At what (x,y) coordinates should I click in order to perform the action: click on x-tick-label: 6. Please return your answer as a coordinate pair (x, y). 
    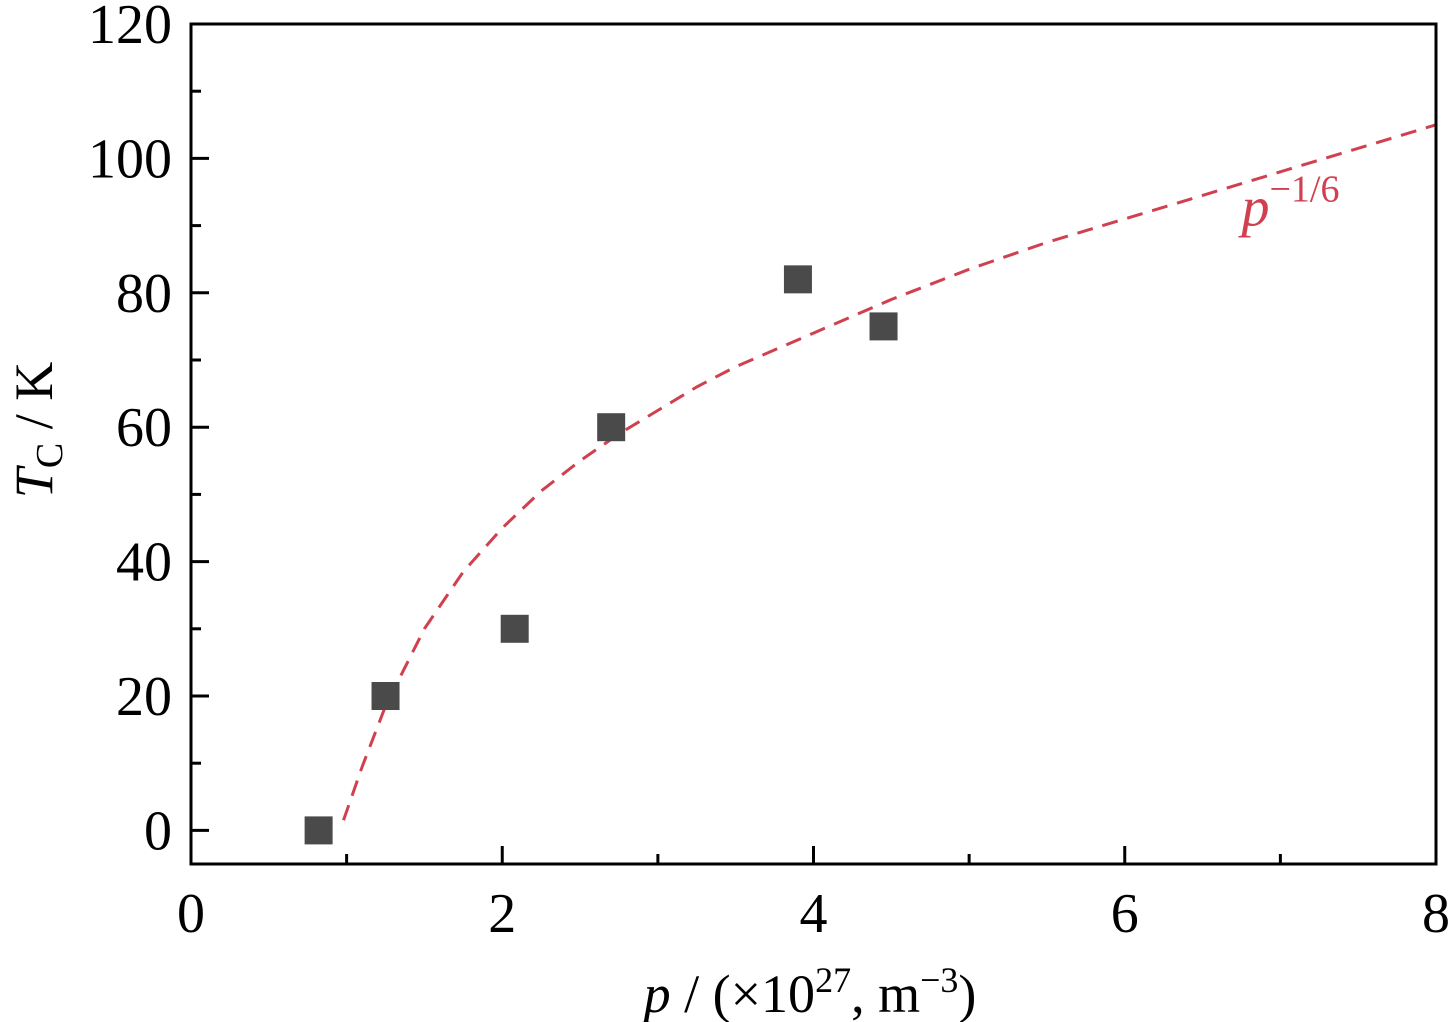
    Looking at the image, I should click on (1125, 914).